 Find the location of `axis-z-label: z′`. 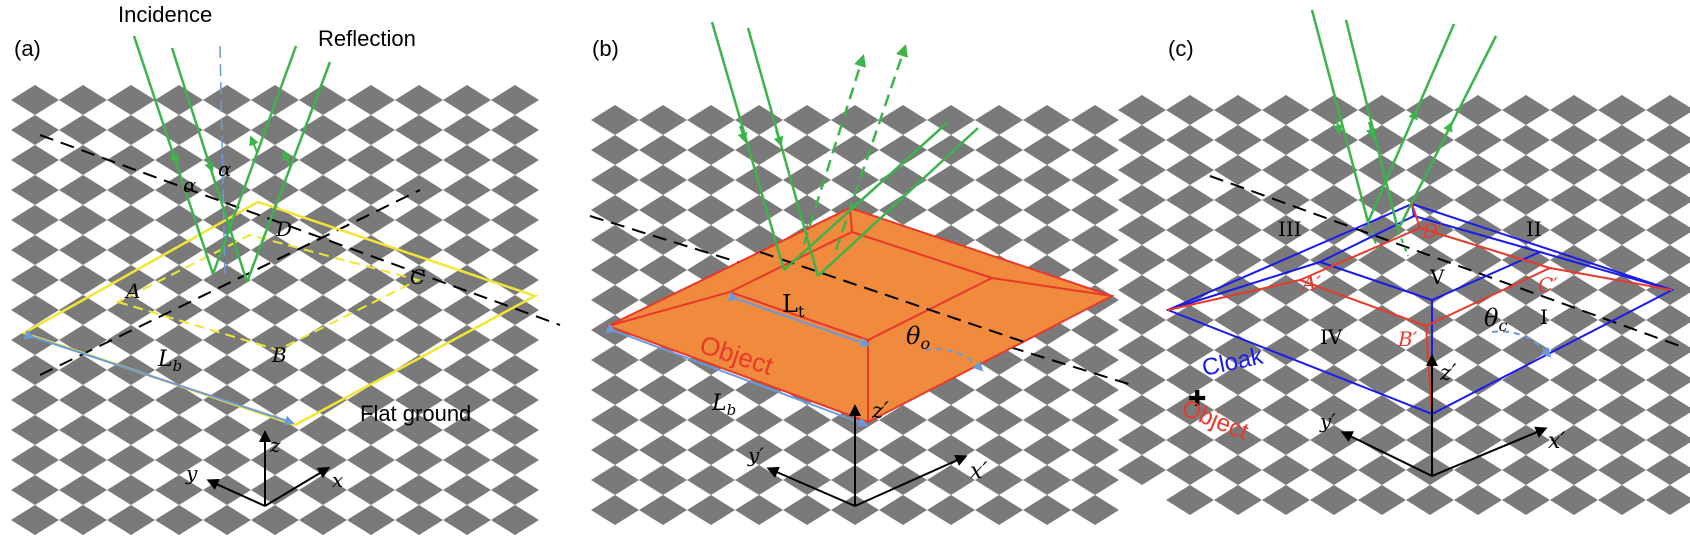

axis-z-label: z′ is located at coordinates (1448, 373).